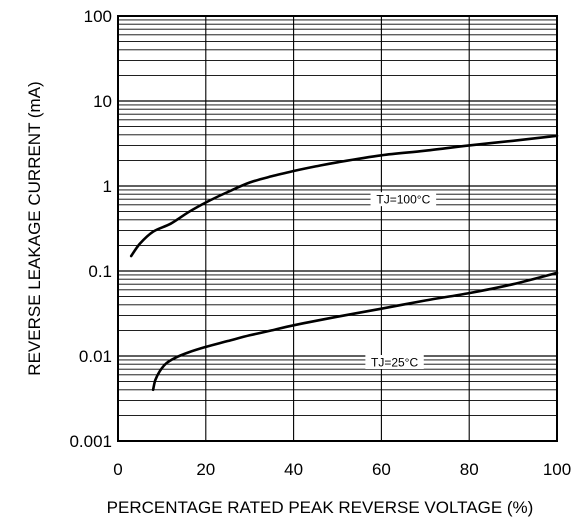 The image size is (584, 526). Describe the element at coordinates (98, 16) in the screenshot. I see `y-tick-label: 100` at that location.